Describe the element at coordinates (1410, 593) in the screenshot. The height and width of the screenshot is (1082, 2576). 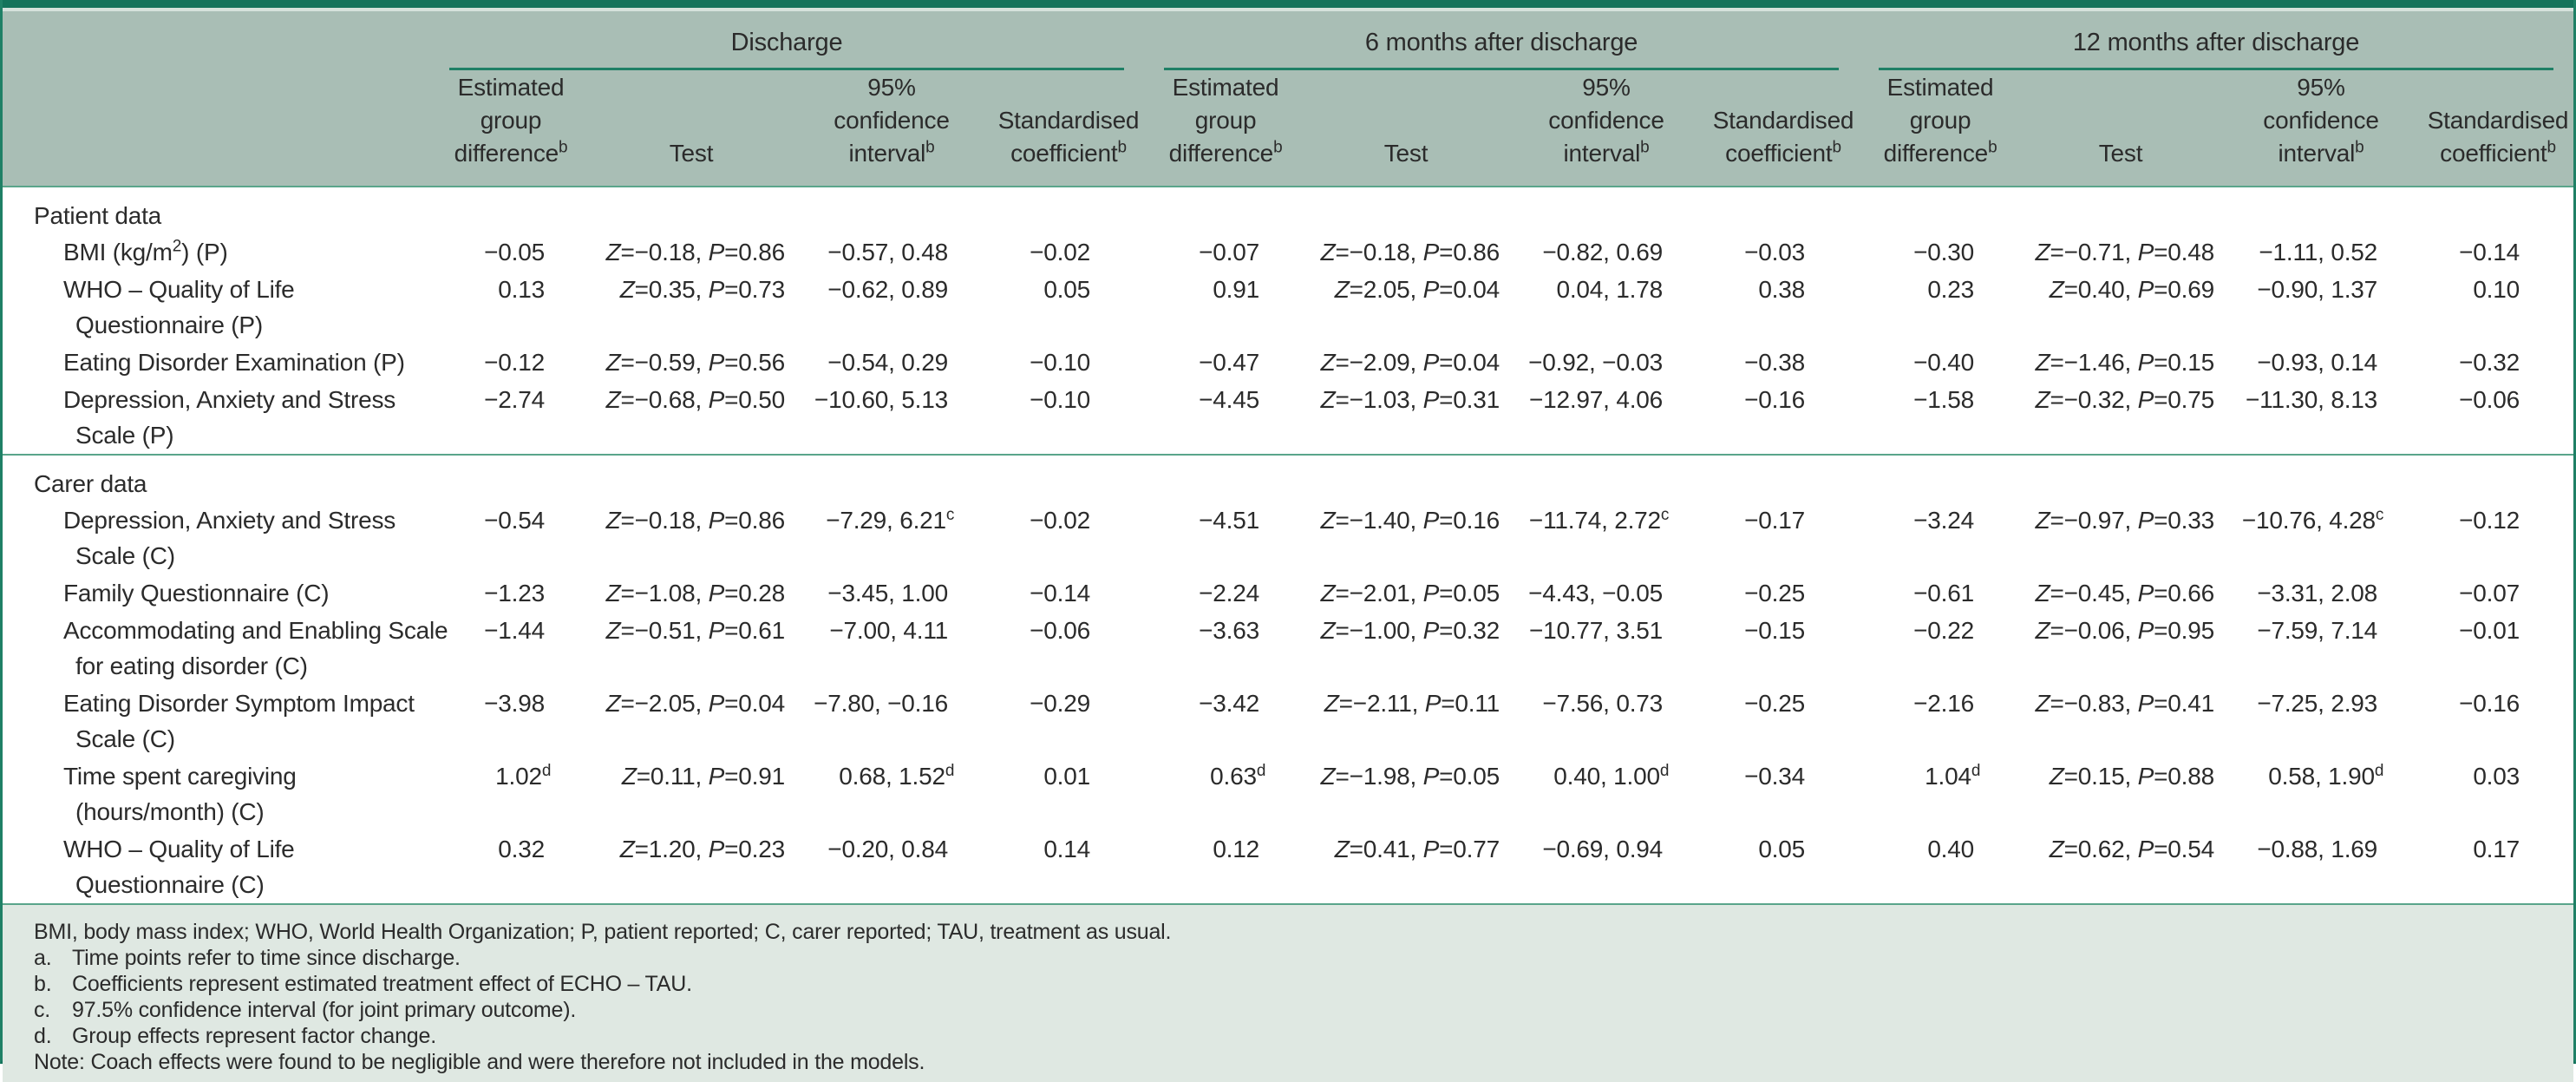
I see `value-cell: Z=−2.01, P=0.05` at that location.